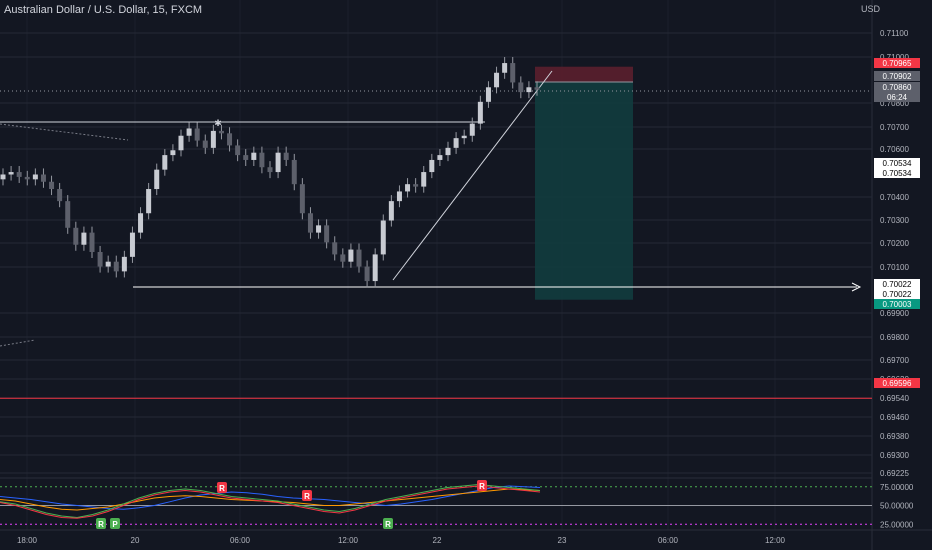 This screenshot has height=550, width=932. What do you see at coordinates (584, 74) in the screenshot?
I see `stop-loss-zone` at bounding box center [584, 74].